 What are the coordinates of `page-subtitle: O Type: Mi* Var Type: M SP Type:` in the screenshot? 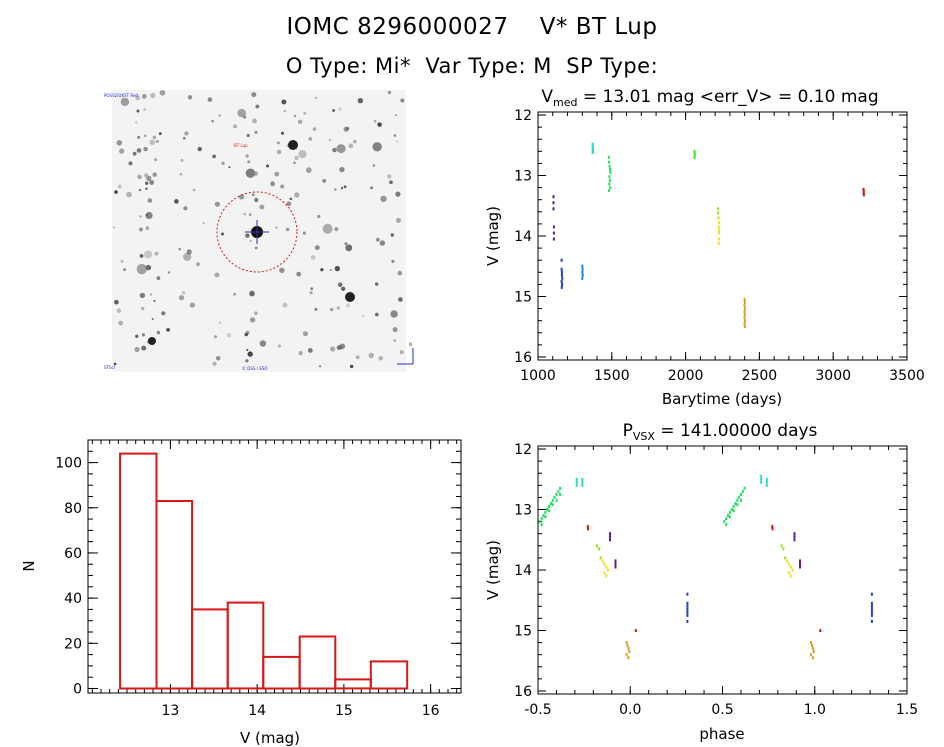 It's located at (472, 66).